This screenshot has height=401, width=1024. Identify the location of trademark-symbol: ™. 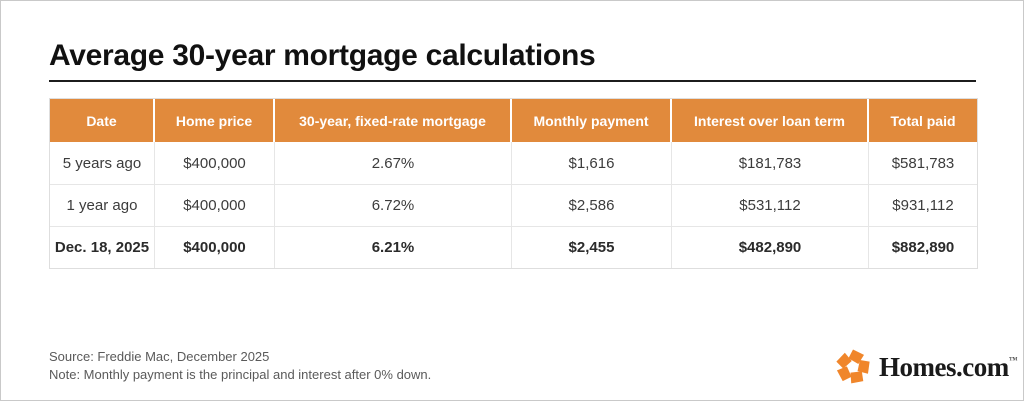
(1013, 359).